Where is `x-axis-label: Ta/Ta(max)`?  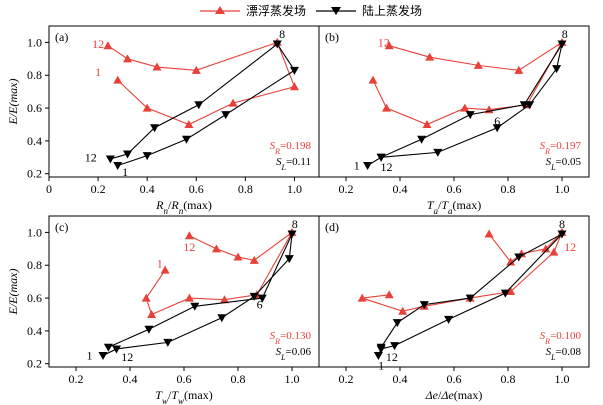 x-axis-label: Ta/Ta(max) is located at coordinates (454, 207).